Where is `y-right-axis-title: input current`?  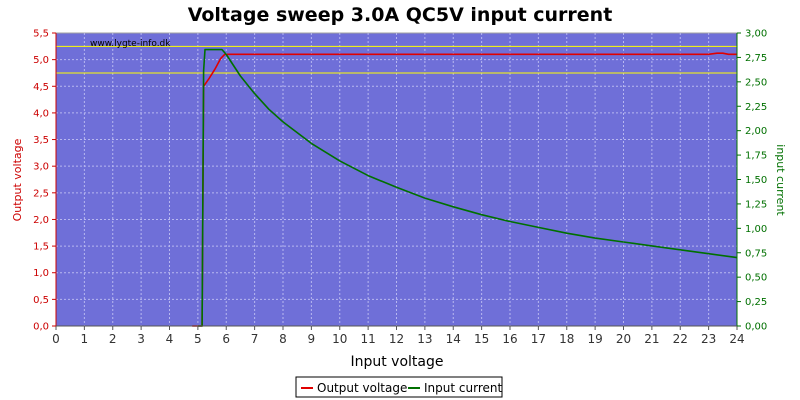 y-right-axis-title: input current is located at coordinates (780, 180).